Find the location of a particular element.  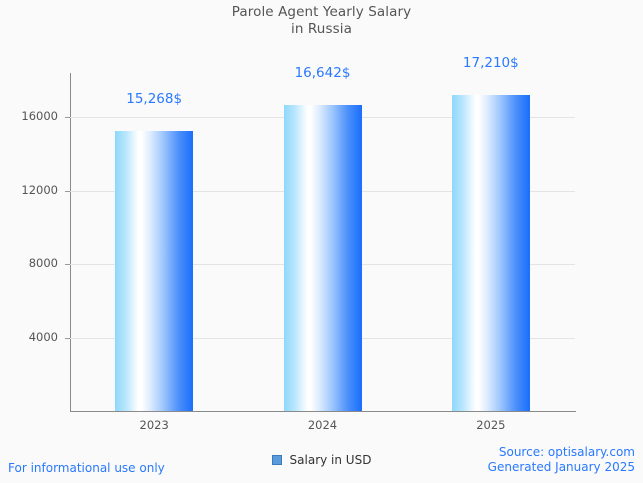

bar-value-label-2024: 16,642$ is located at coordinates (322, 73).